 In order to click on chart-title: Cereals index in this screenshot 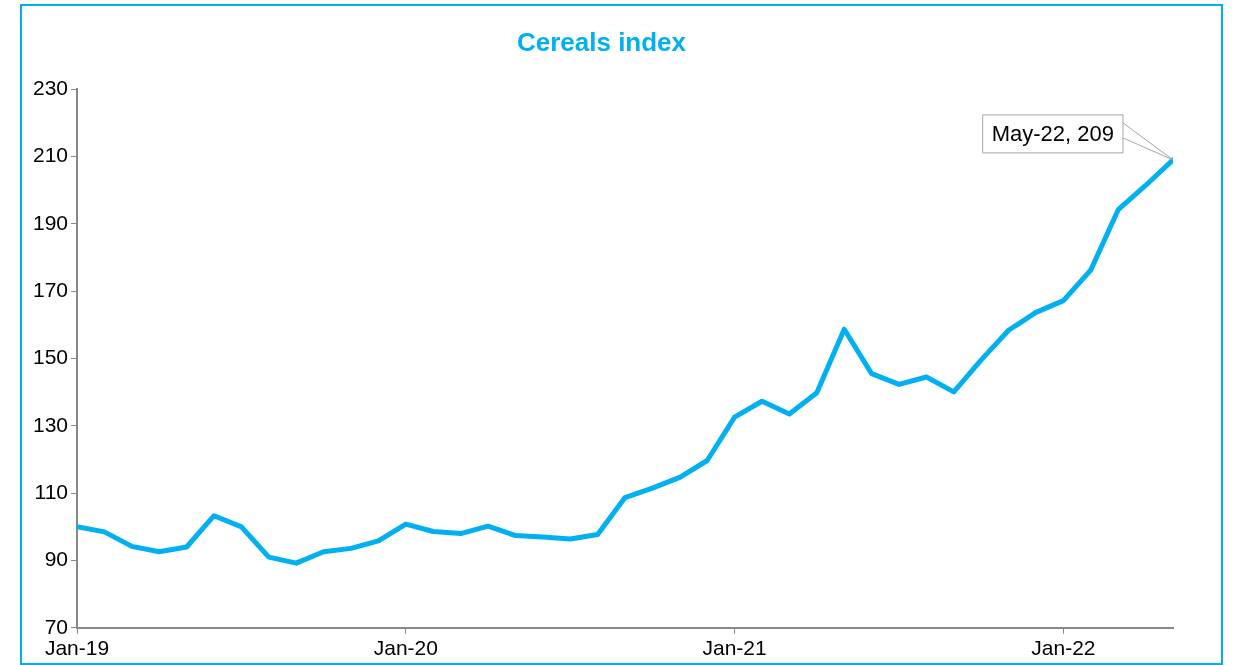, I will do `click(601, 41)`.